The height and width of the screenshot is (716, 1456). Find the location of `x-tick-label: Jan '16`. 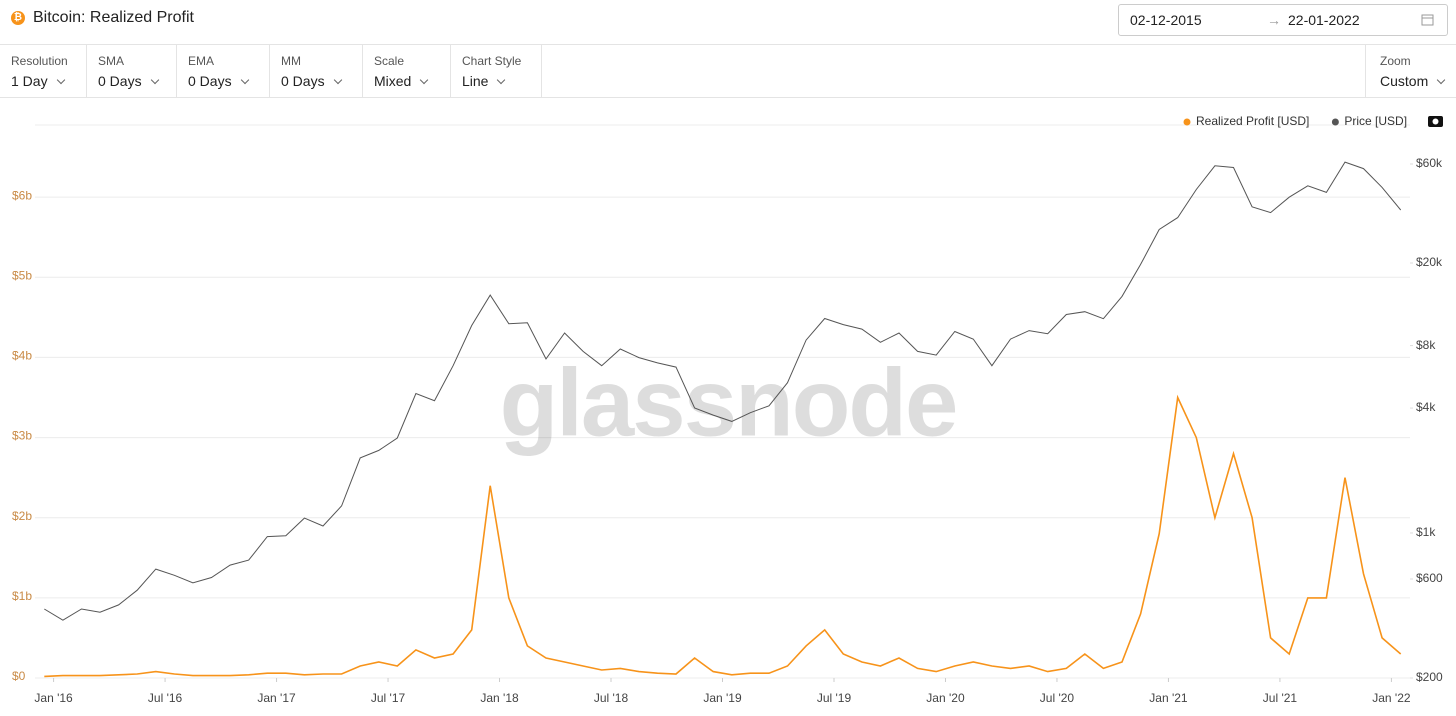

x-tick-label: Jan '16 is located at coordinates (53, 698).